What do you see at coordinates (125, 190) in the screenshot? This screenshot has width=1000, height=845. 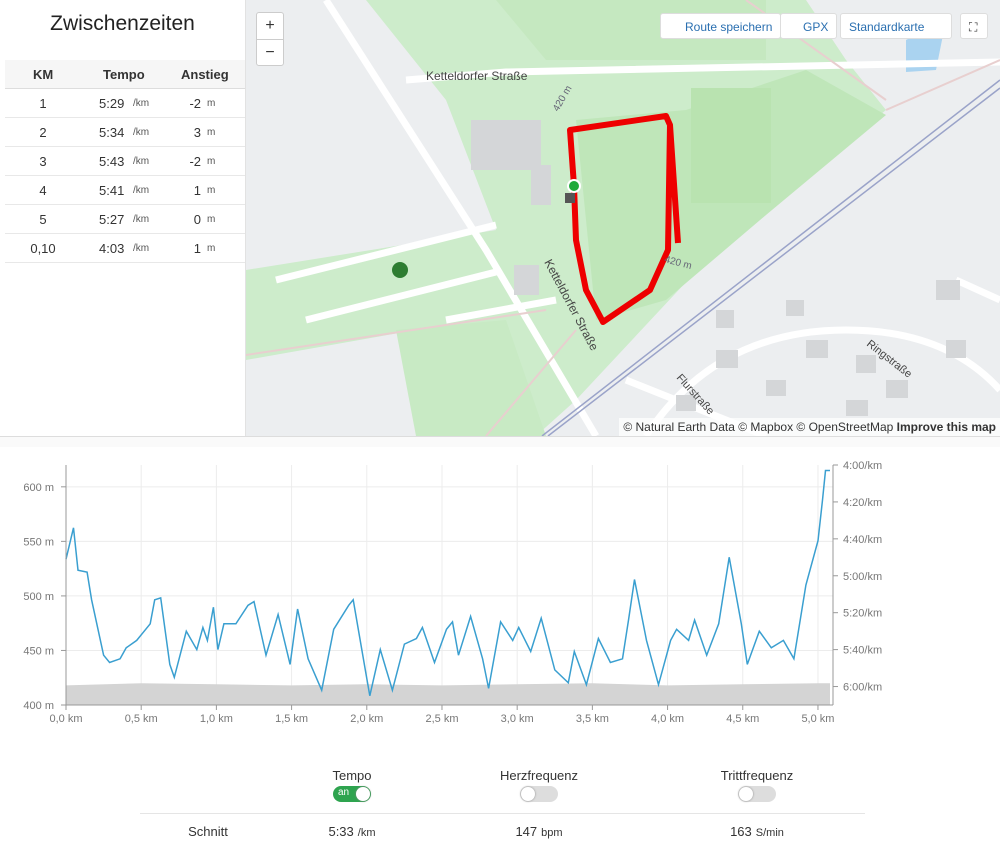 I see `split-row: 4 5:41/km 1 m` at bounding box center [125, 190].